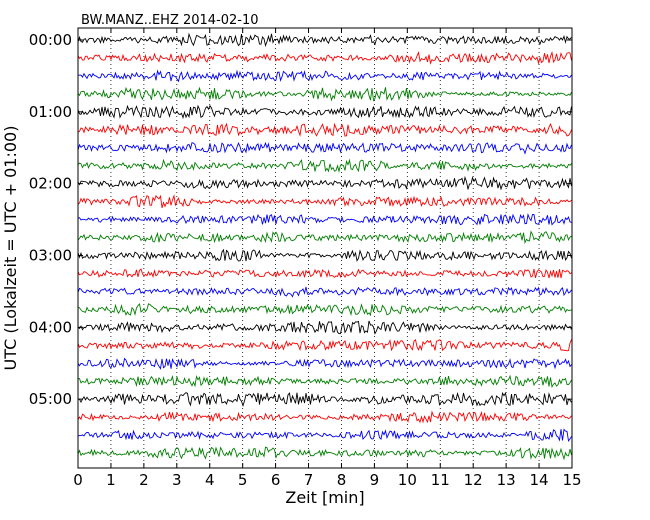 The width and height of the screenshot is (650, 520). Describe the element at coordinates (170, 20) in the screenshot. I see `chart-title: BW.MANZ..EHZ 2014-02-10` at that location.